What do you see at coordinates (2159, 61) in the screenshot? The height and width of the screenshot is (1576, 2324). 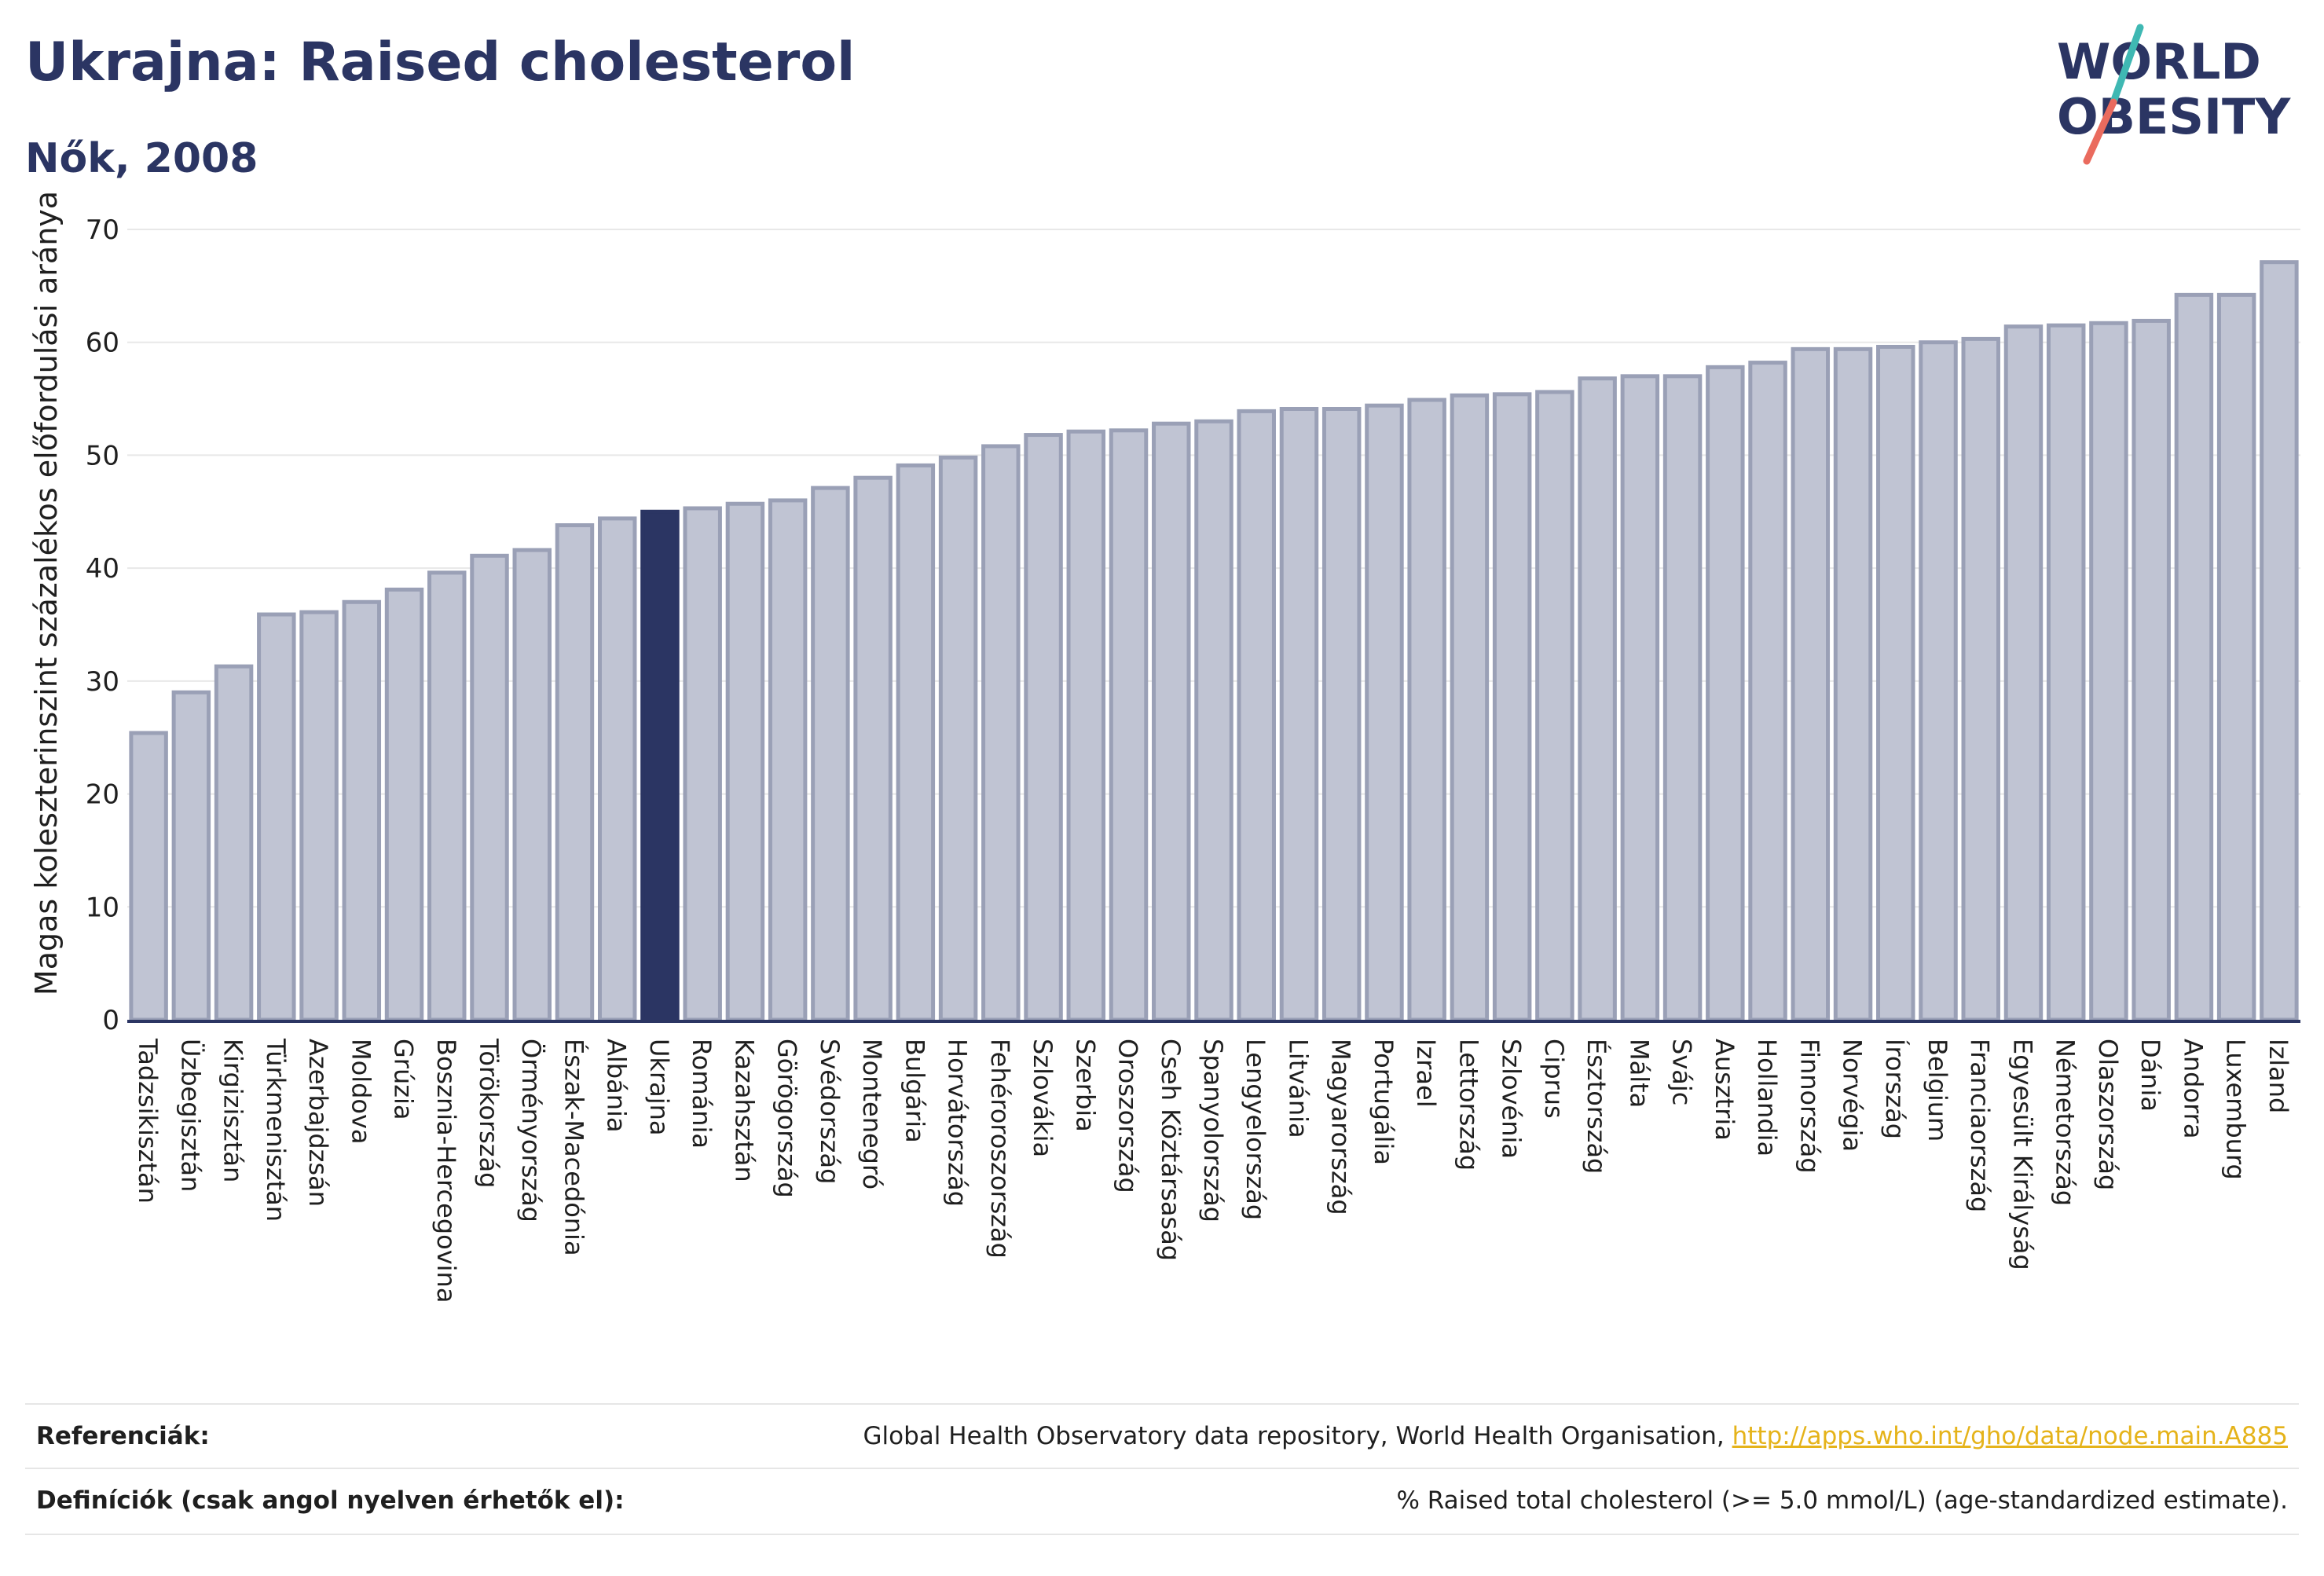 I see `logo-line-1: WORLD` at bounding box center [2159, 61].